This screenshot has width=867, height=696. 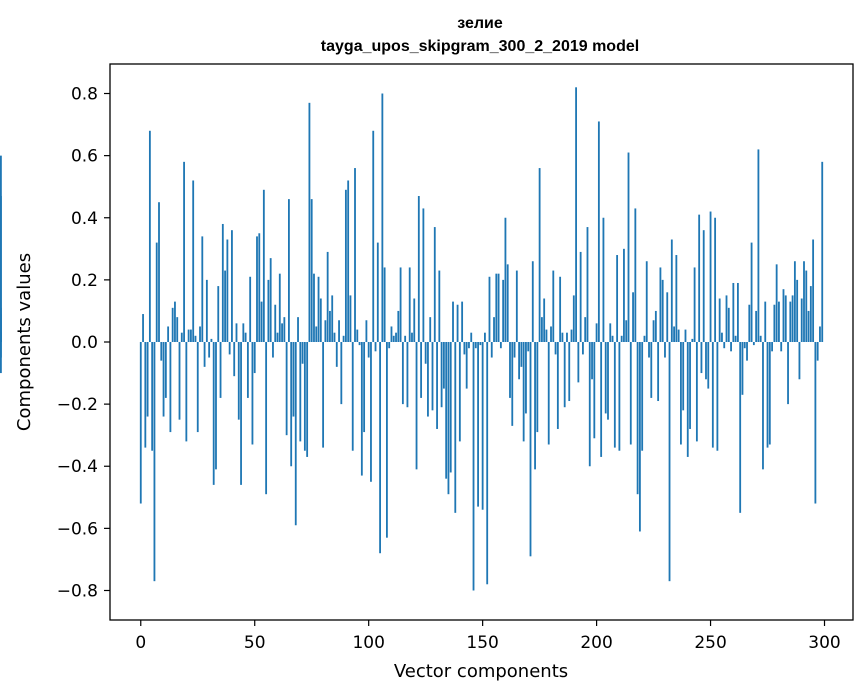 What do you see at coordinates (84, 157) in the screenshot?
I see `y-tick-label: 0.6` at bounding box center [84, 157].